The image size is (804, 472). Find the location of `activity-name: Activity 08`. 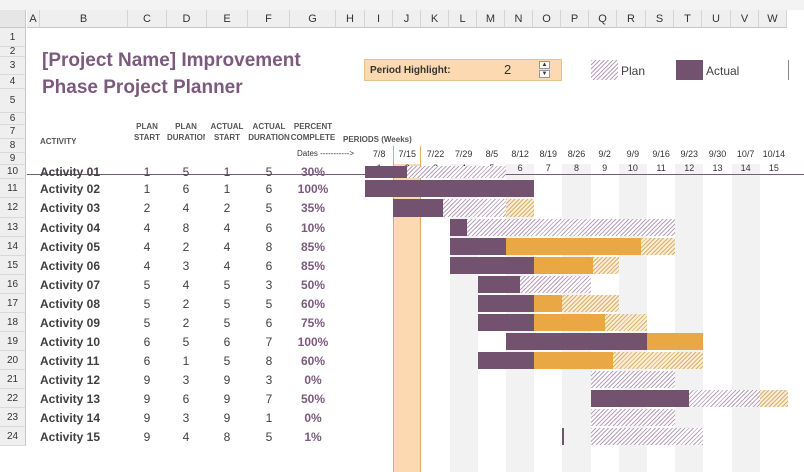

activity-name: Activity 08 is located at coordinates (70, 303).